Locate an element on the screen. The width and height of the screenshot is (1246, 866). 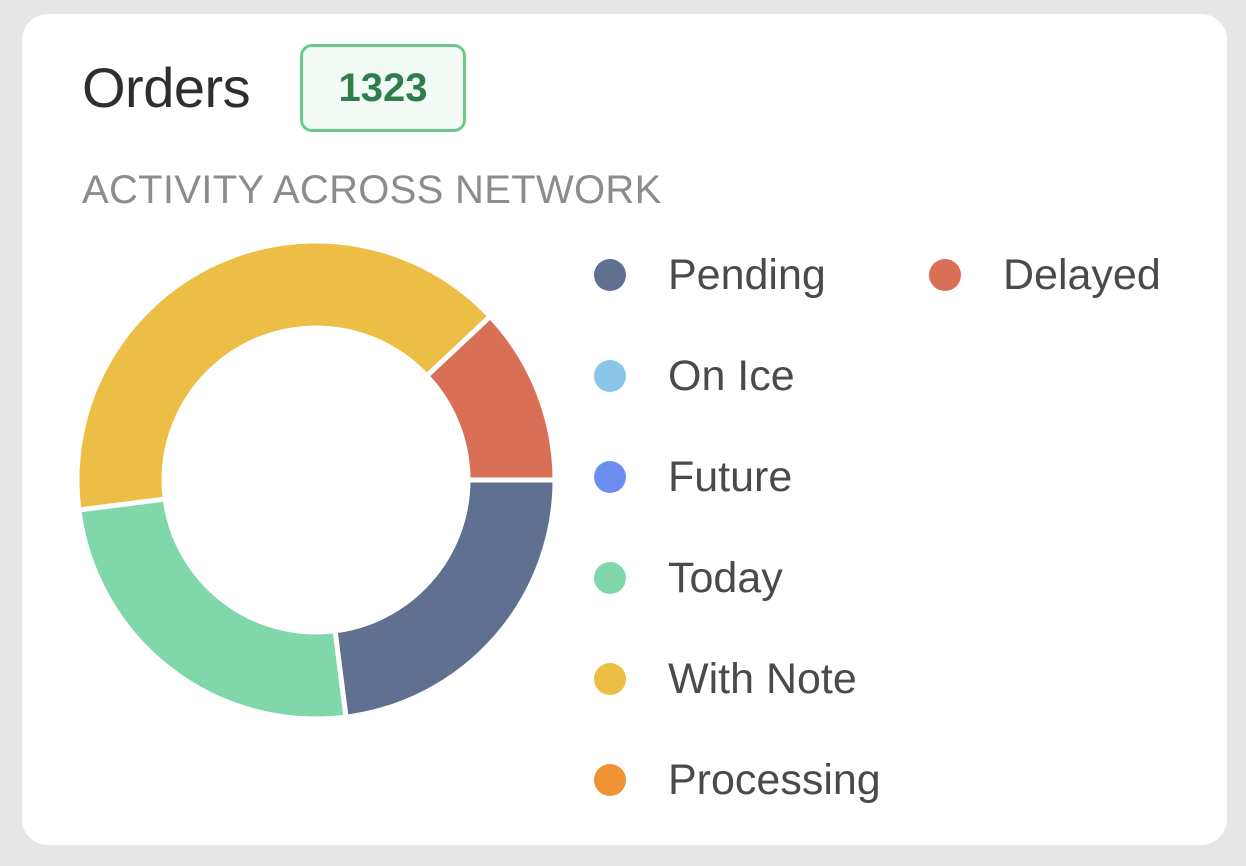
donut-slice-delayed is located at coordinates (490, 397).